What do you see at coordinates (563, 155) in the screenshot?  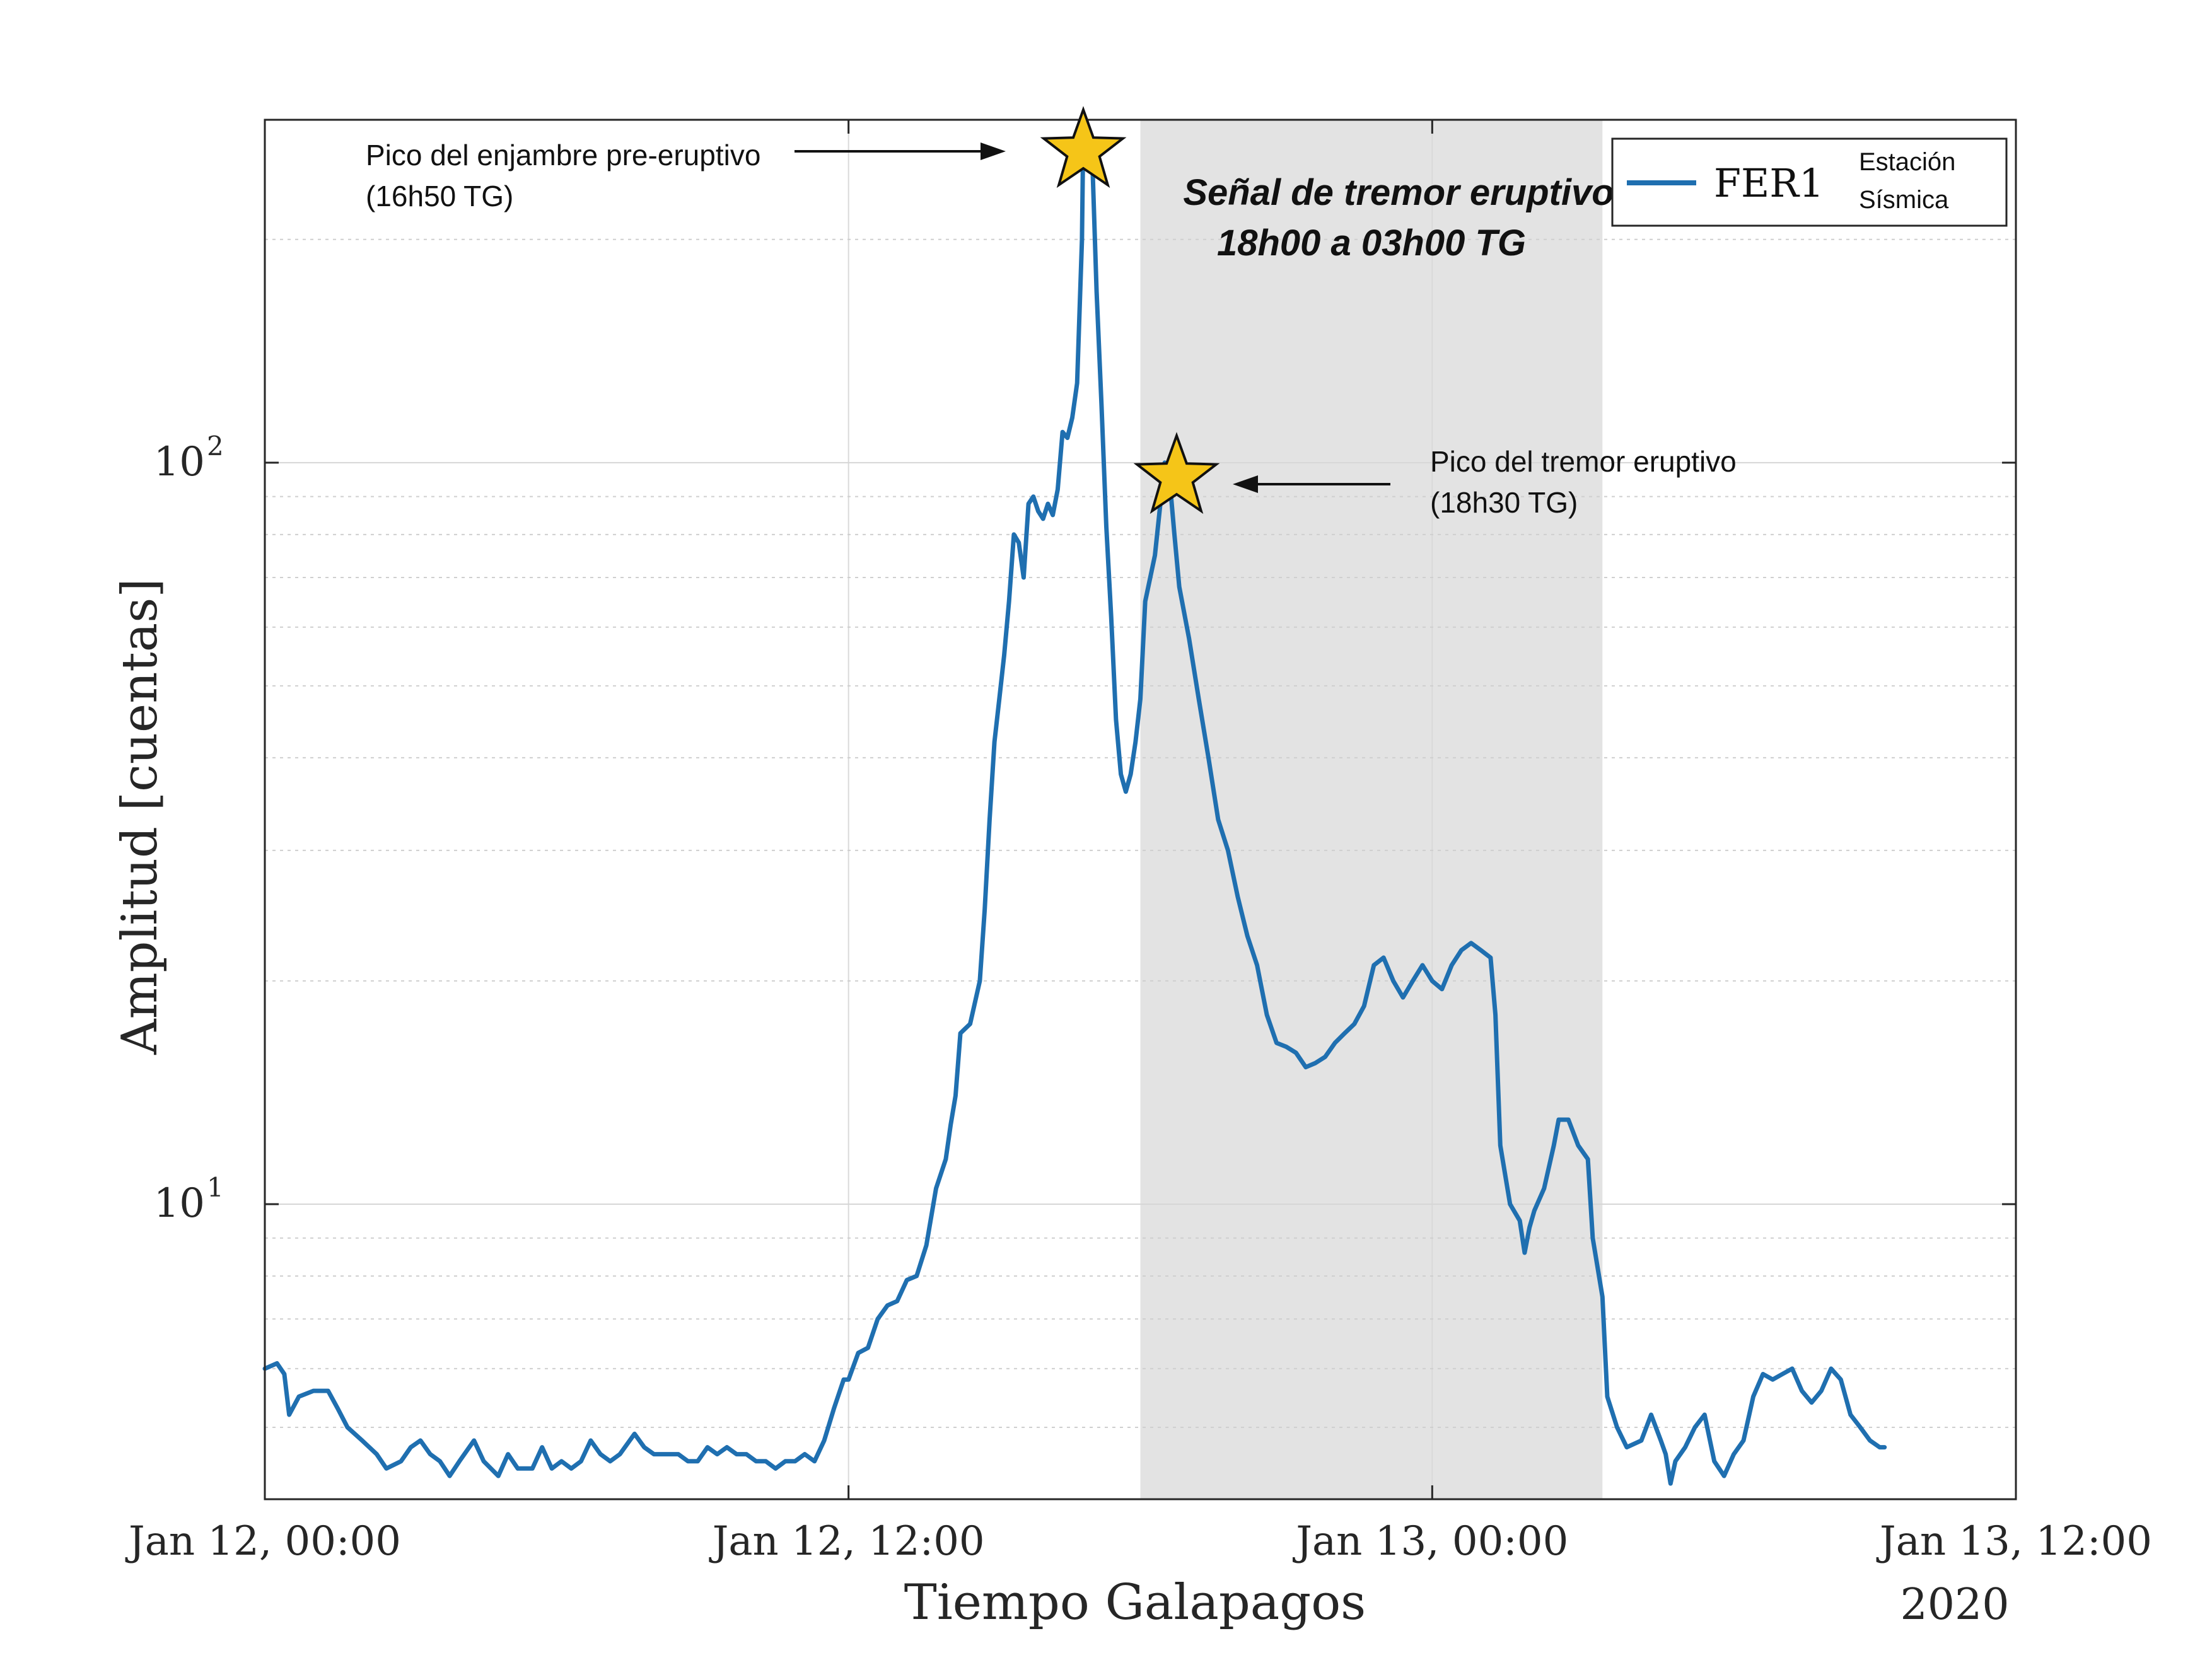 I see `annotation-swarm-line1: Pico del enjambre pre-eruptivo` at bounding box center [563, 155].